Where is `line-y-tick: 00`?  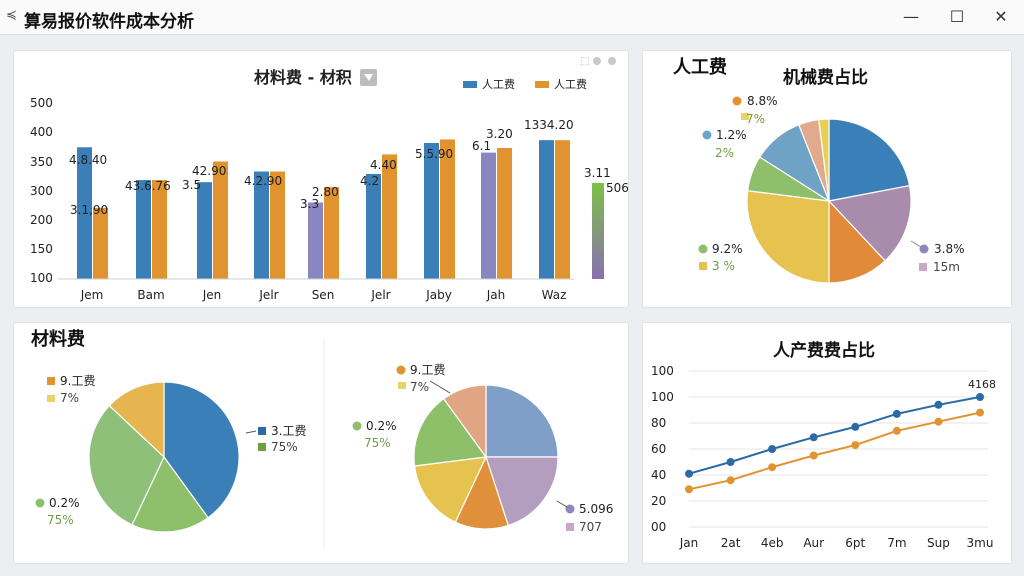
line-y-tick: 00 is located at coordinates (658, 527).